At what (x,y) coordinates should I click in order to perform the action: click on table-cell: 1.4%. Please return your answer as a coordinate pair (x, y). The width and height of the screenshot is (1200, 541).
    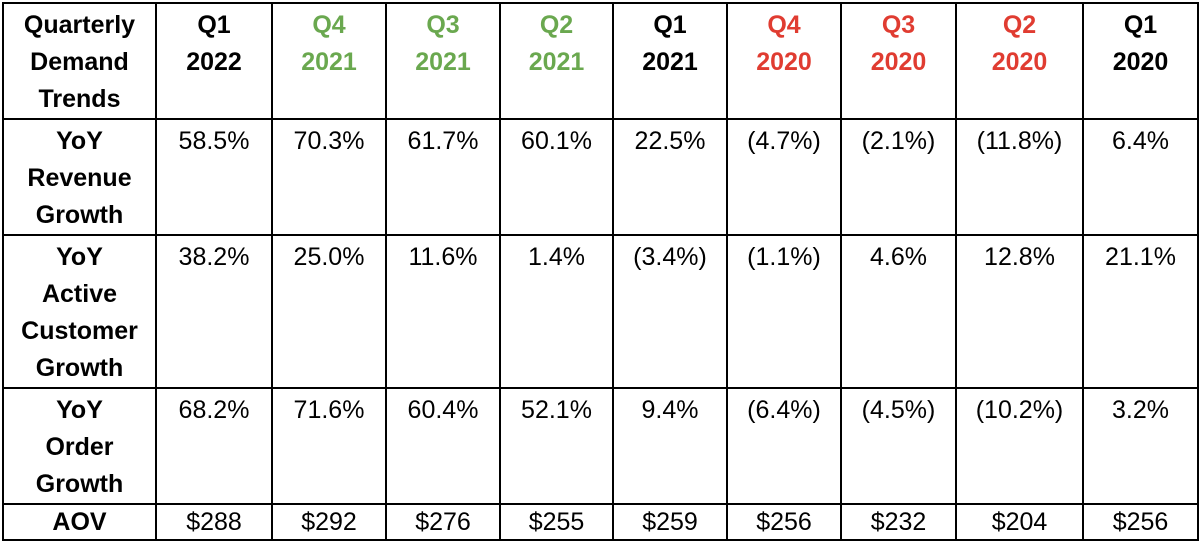
    Looking at the image, I should click on (556, 311).